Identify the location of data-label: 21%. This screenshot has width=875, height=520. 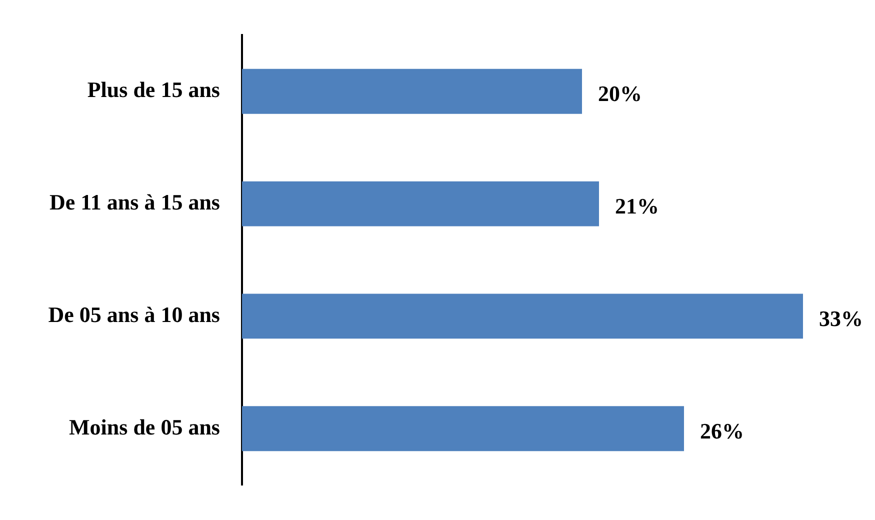
(637, 205).